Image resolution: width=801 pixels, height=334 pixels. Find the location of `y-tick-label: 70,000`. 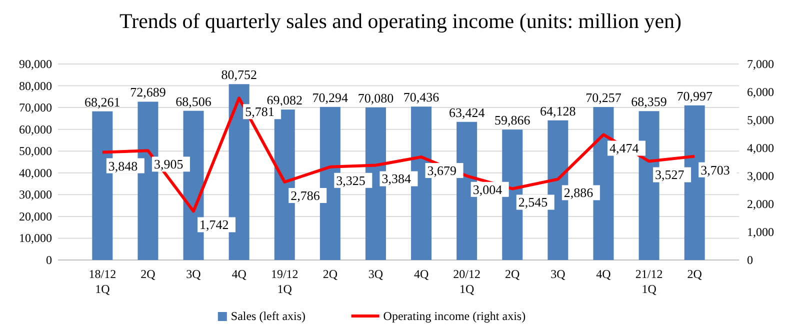

y-tick-label: 70,000 is located at coordinates (35, 107).